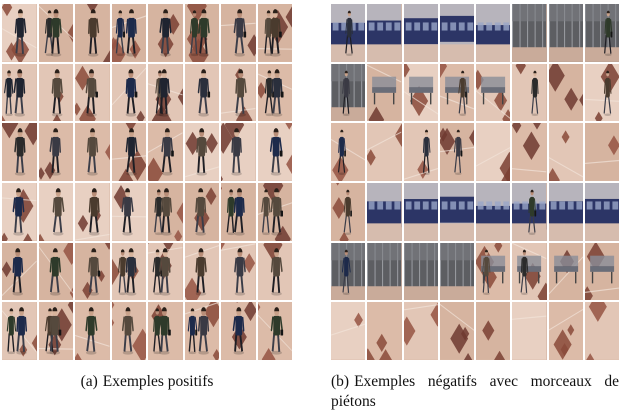 The image size is (620, 420). Describe the element at coordinates (89, 381) in the screenshot. I see `caption-label-a: (a)` at that location.